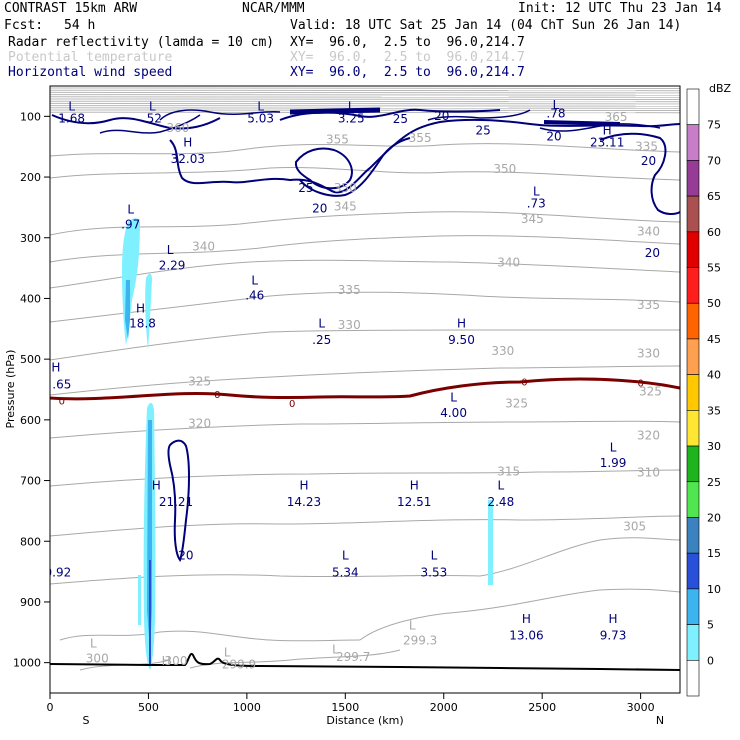 Image resolution: width=740 pixels, height=740 pixels. Describe the element at coordinates (178, 128) in the screenshot. I see `theta-label: 360` at that location.